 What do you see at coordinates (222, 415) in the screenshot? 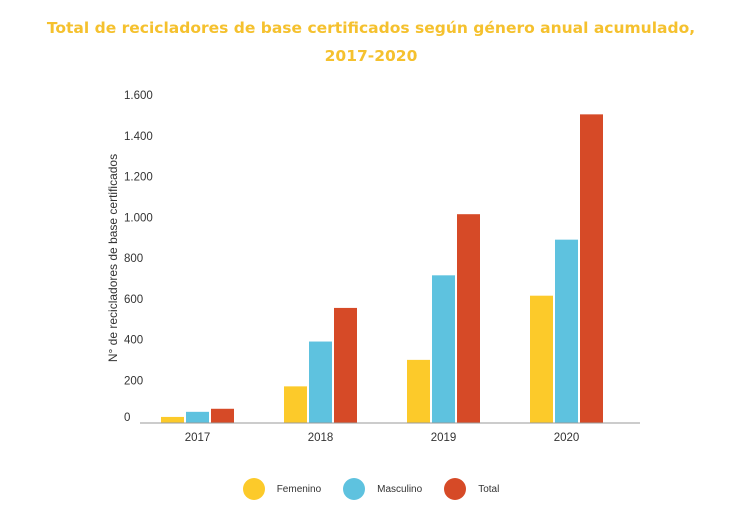
I see `bar-total-2017` at bounding box center [222, 415].